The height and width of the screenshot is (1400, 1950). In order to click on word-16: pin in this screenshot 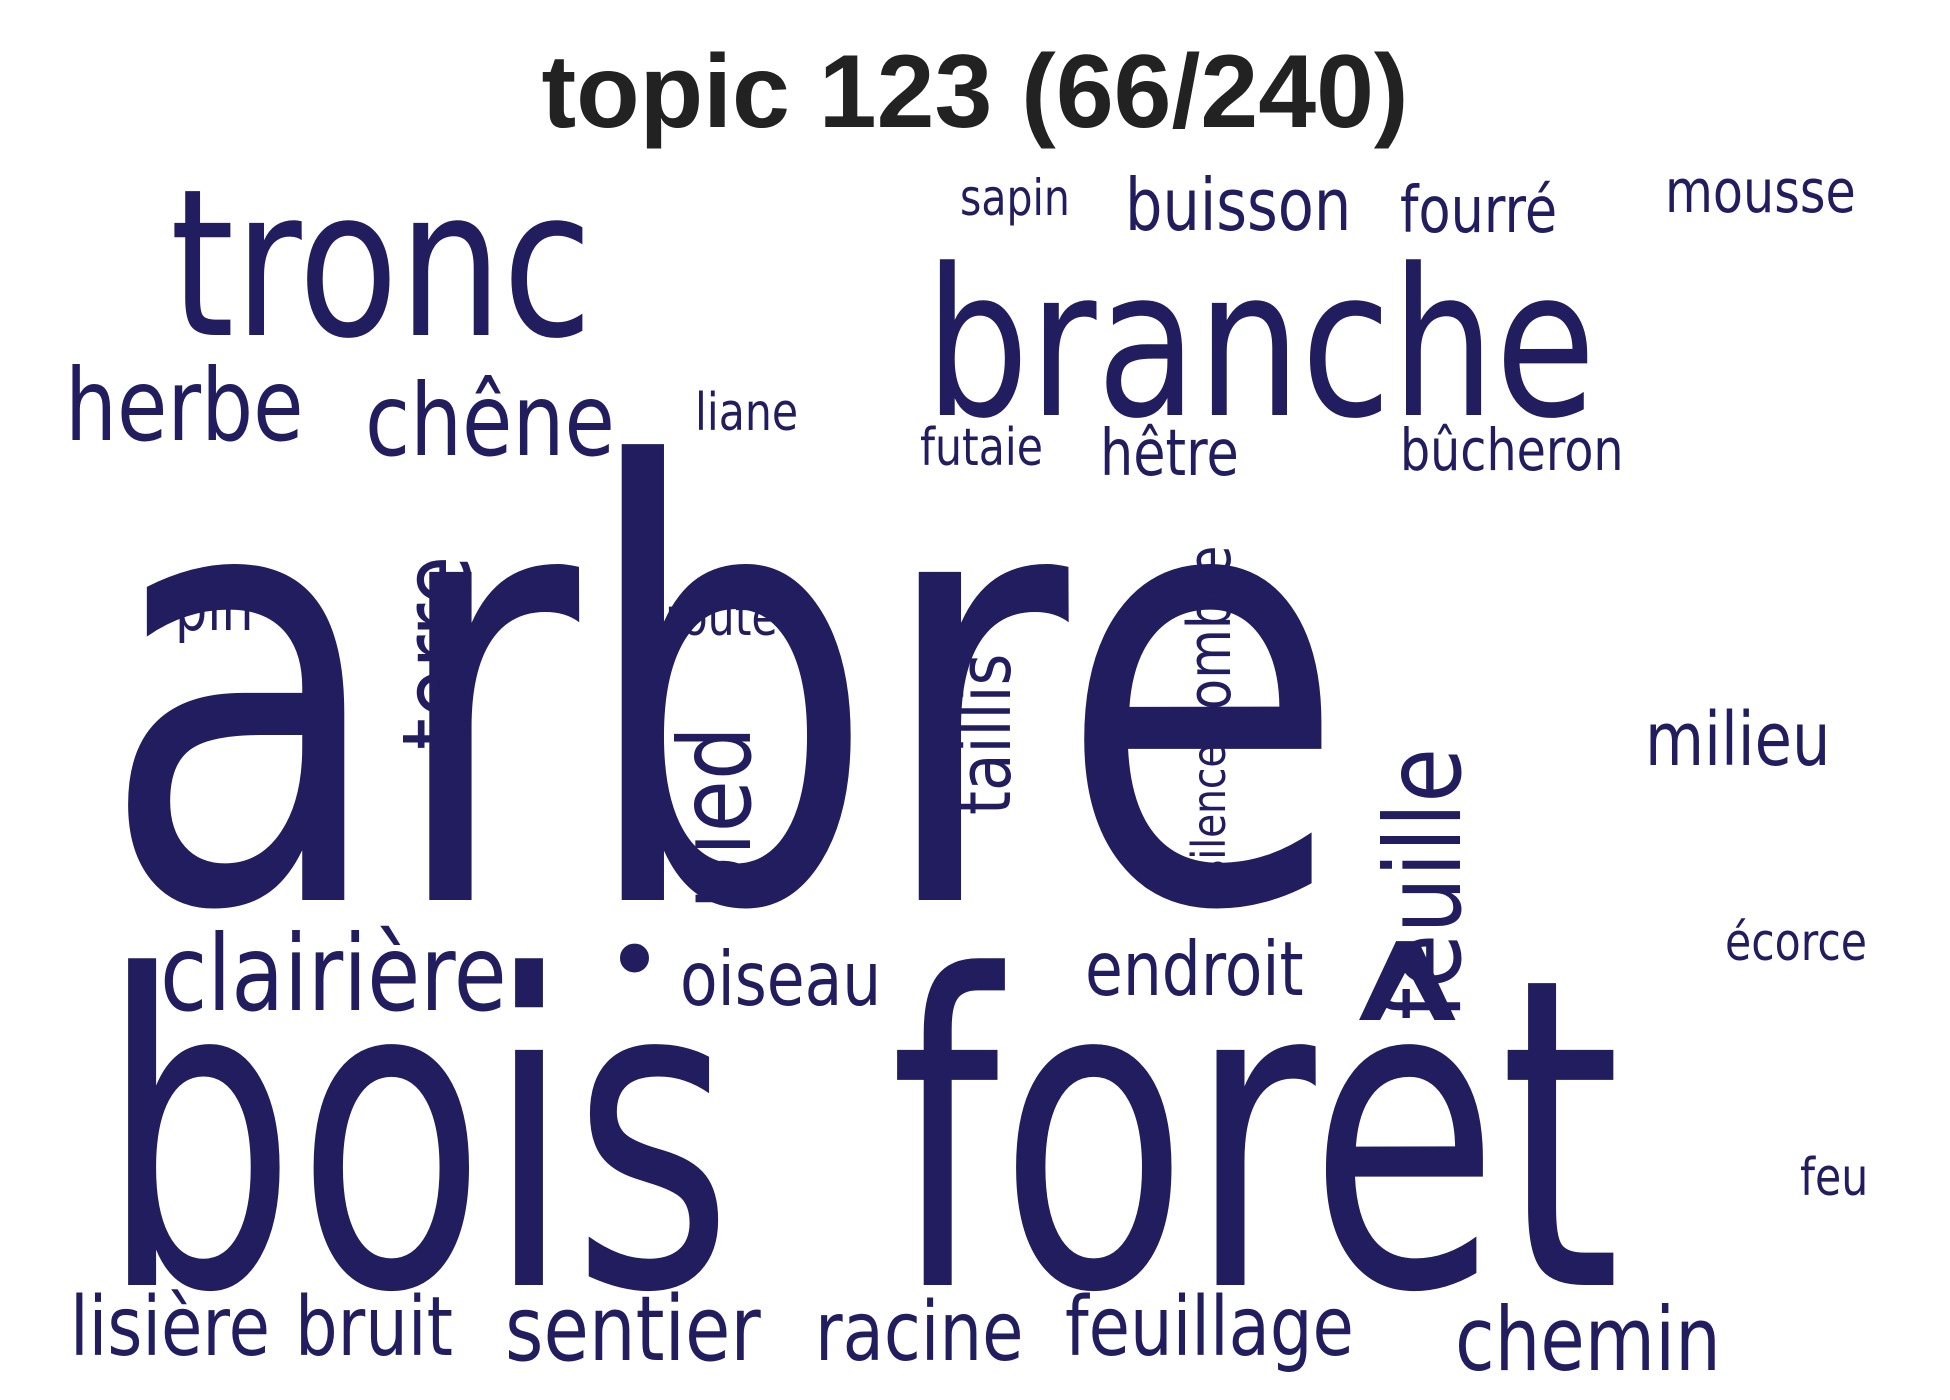, I will do `click(214, 609)`.